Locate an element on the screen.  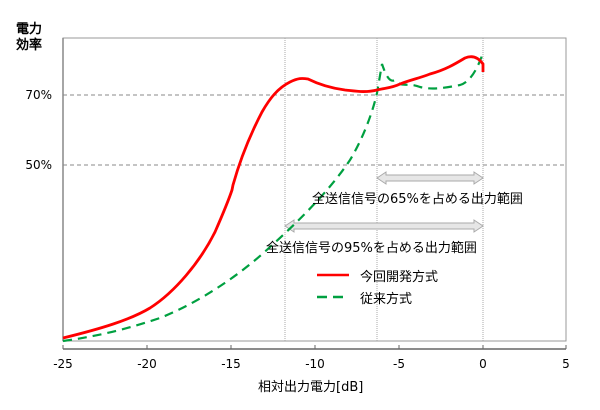
legend-label-conventional: 従来方式 is located at coordinates (386, 299).